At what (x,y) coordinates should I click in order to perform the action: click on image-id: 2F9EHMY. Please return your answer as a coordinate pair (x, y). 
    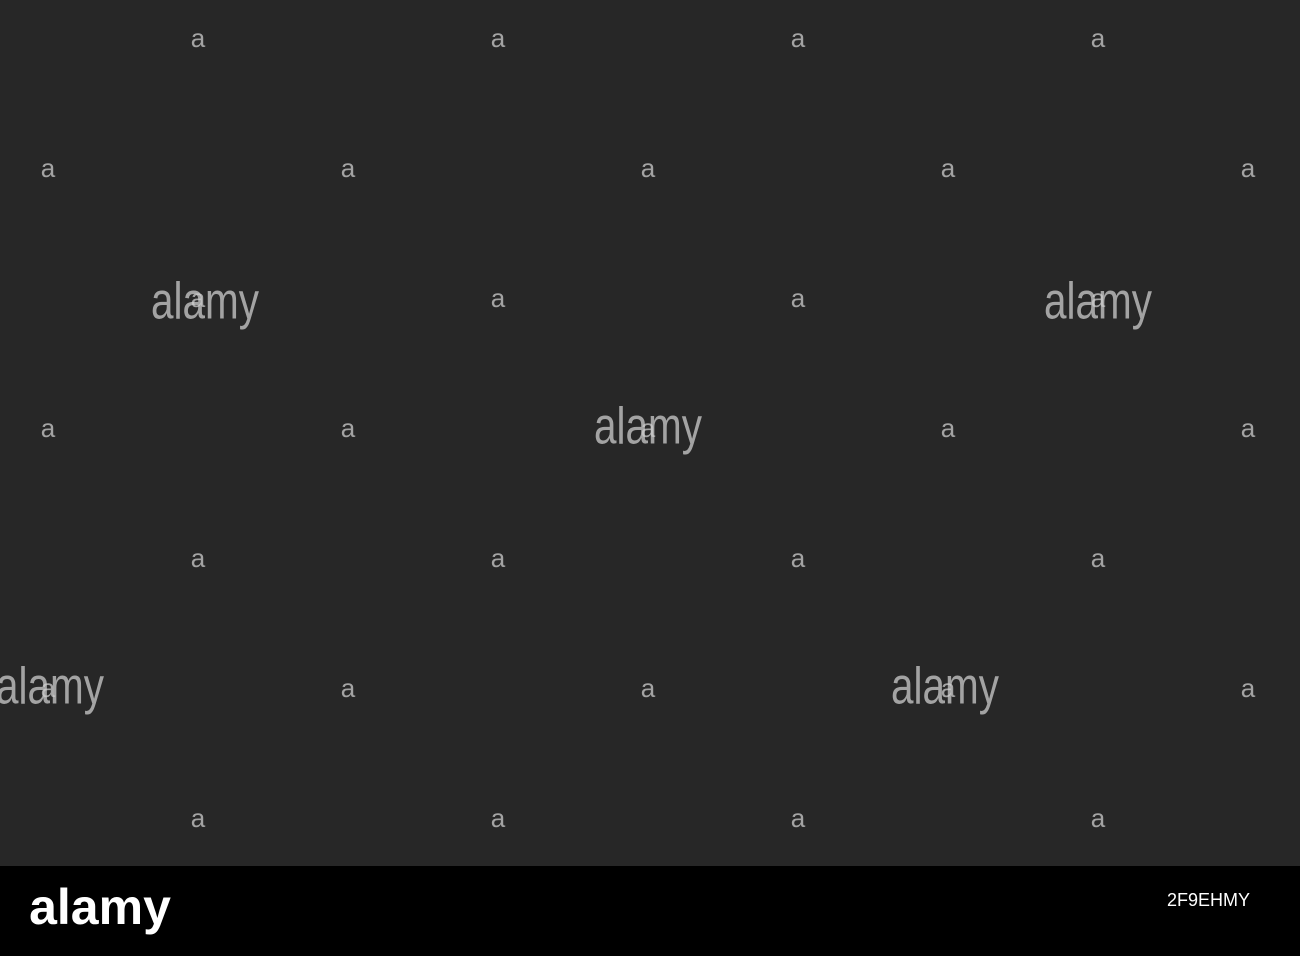
    Looking at the image, I should click on (1208, 900).